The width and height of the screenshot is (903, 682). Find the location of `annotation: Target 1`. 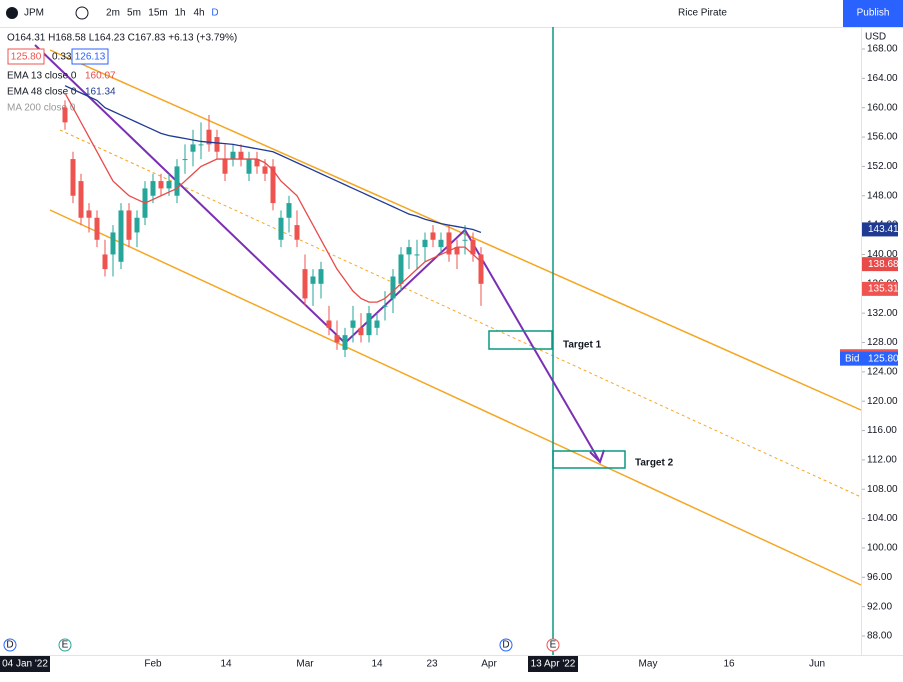

annotation: Target 1 is located at coordinates (582, 345).